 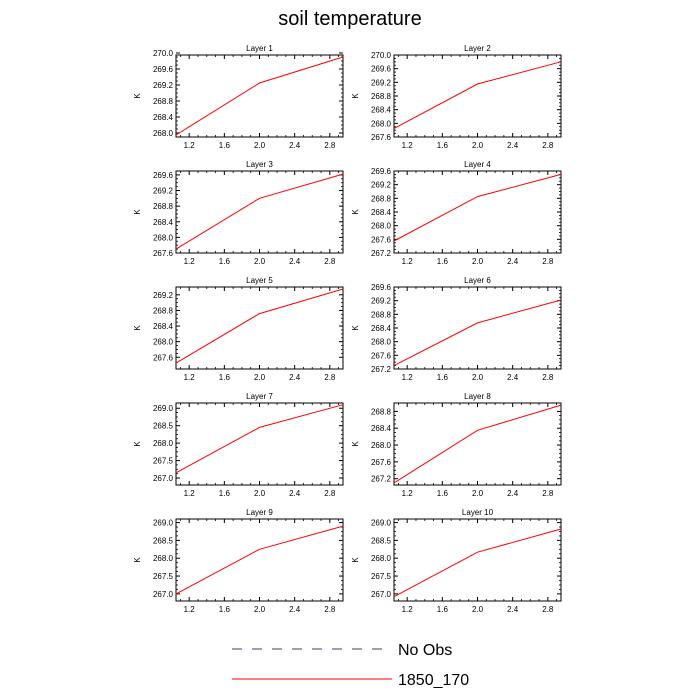 I want to click on panel-title: Layer 10, so click(x=478, y=512).